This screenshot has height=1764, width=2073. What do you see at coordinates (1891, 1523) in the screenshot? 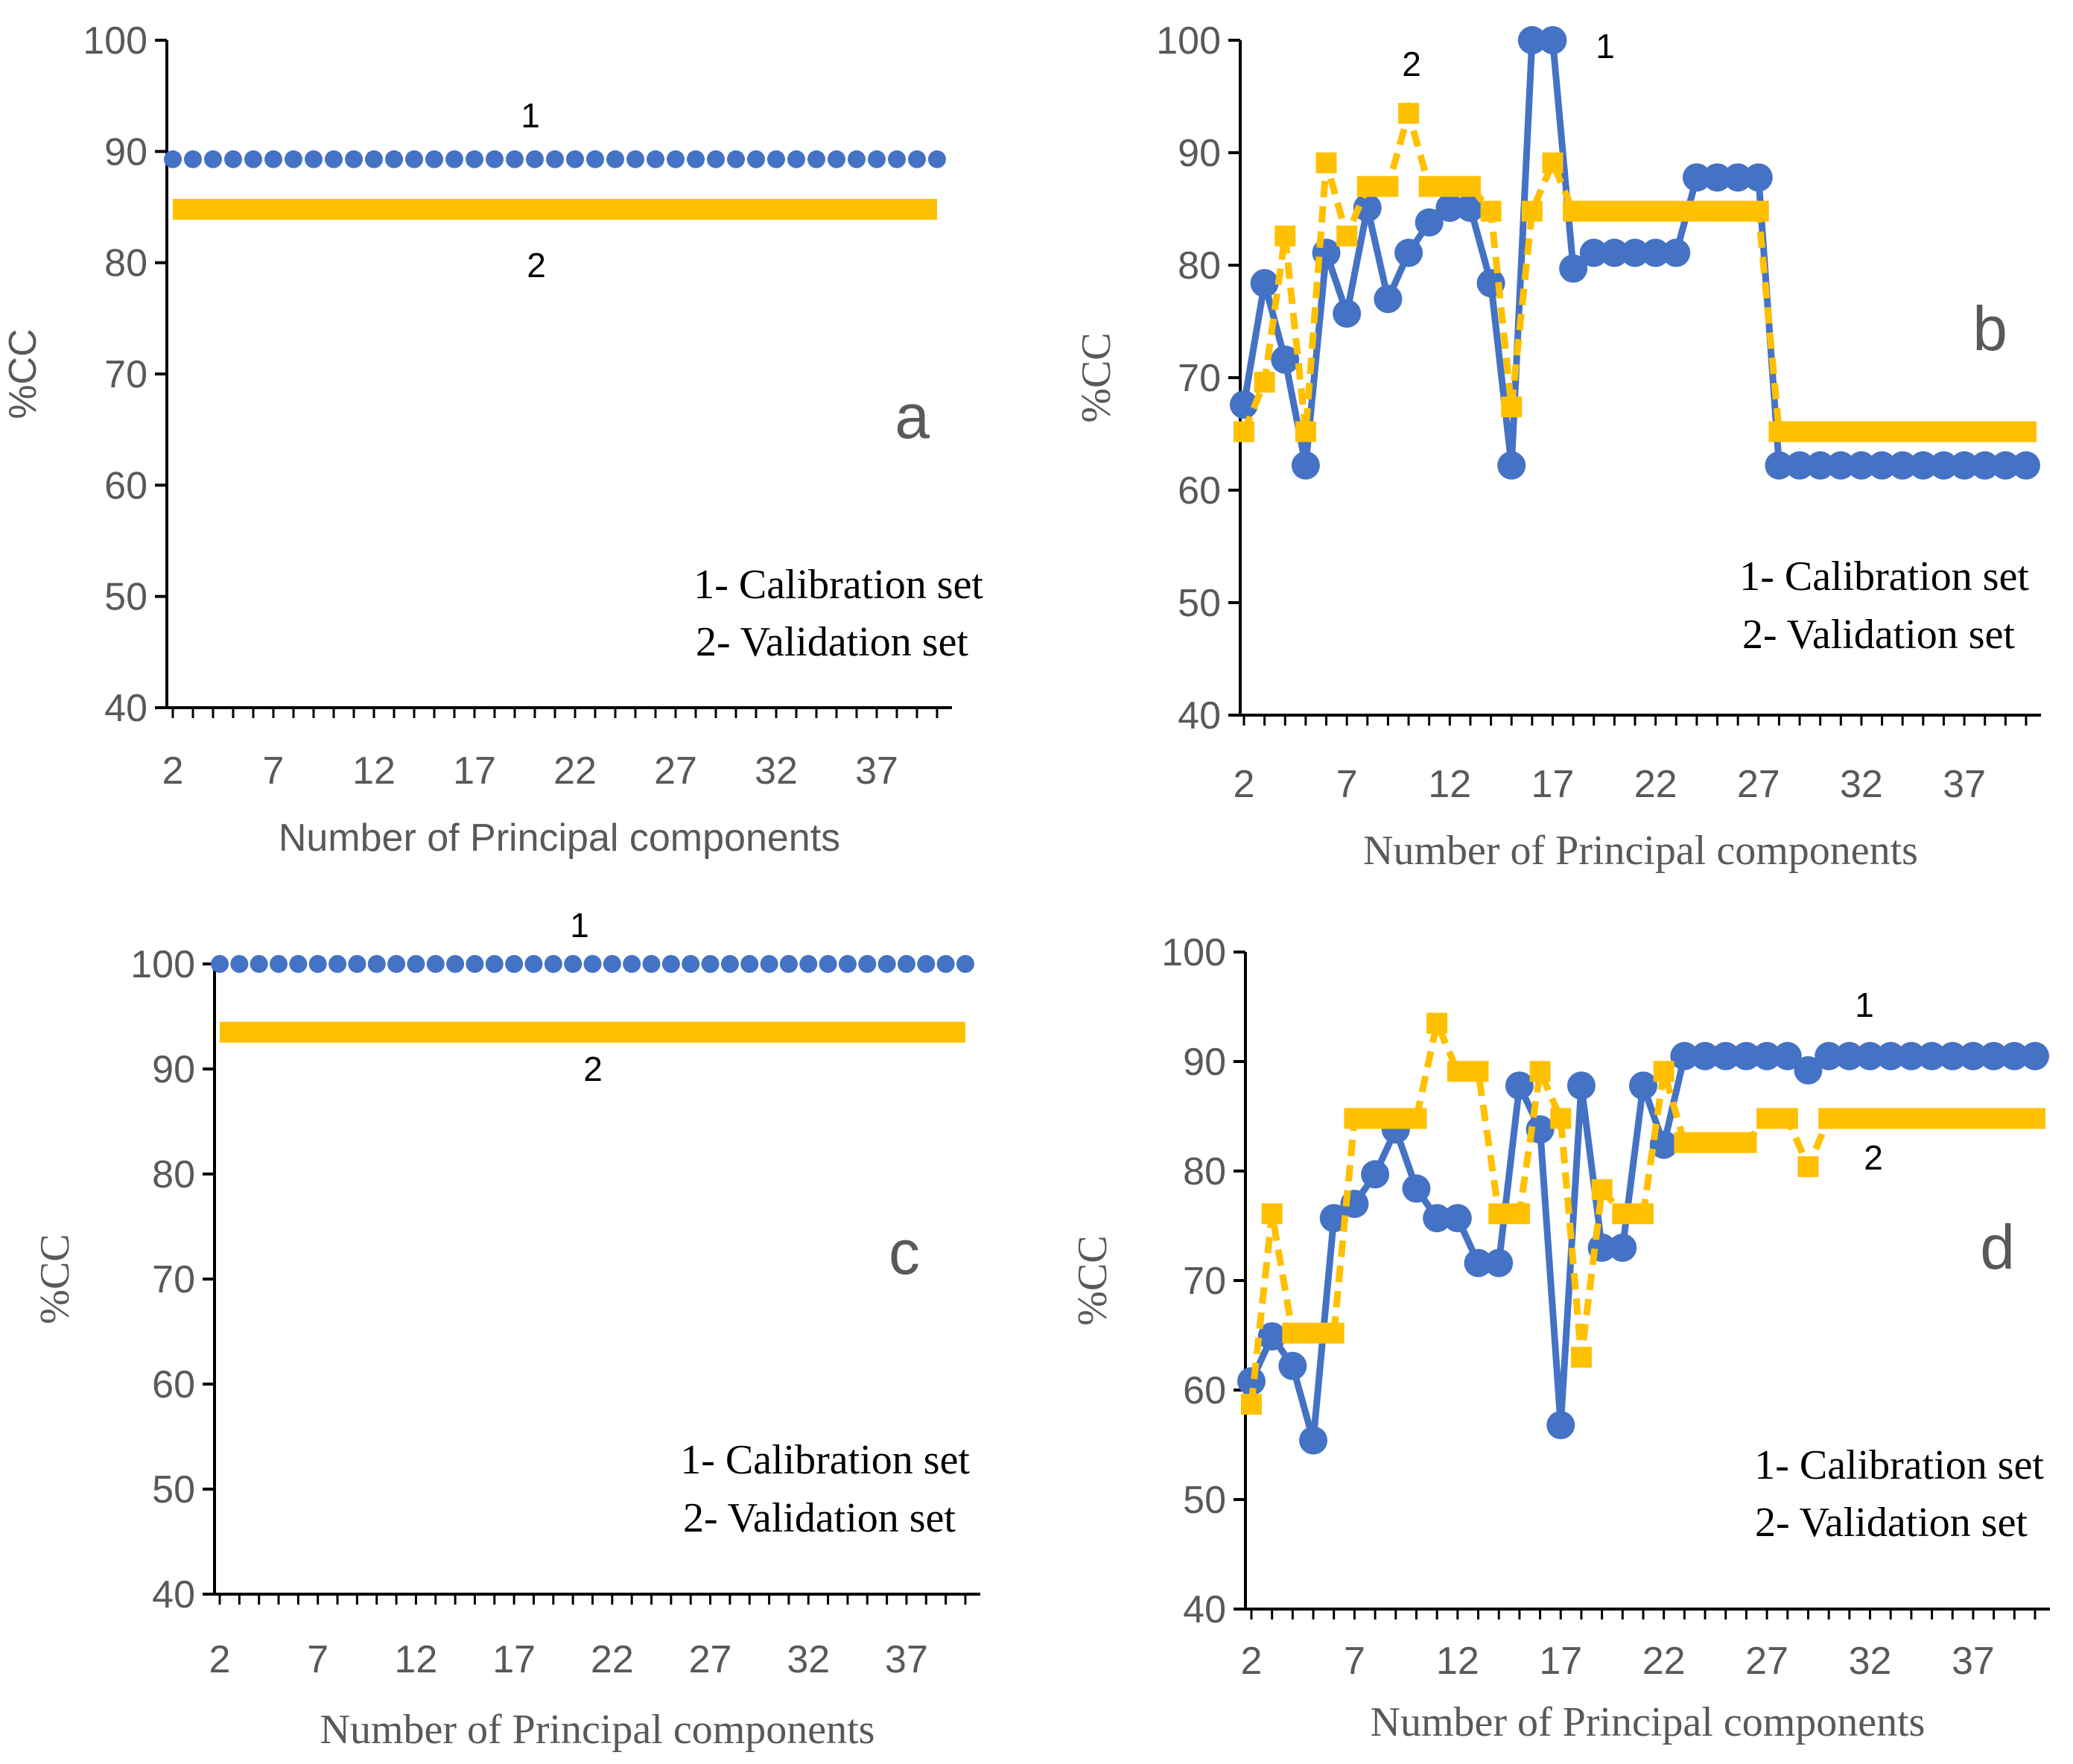
I see `legend-entry: 2- Validation set` at bounding box center [1891, 1523].